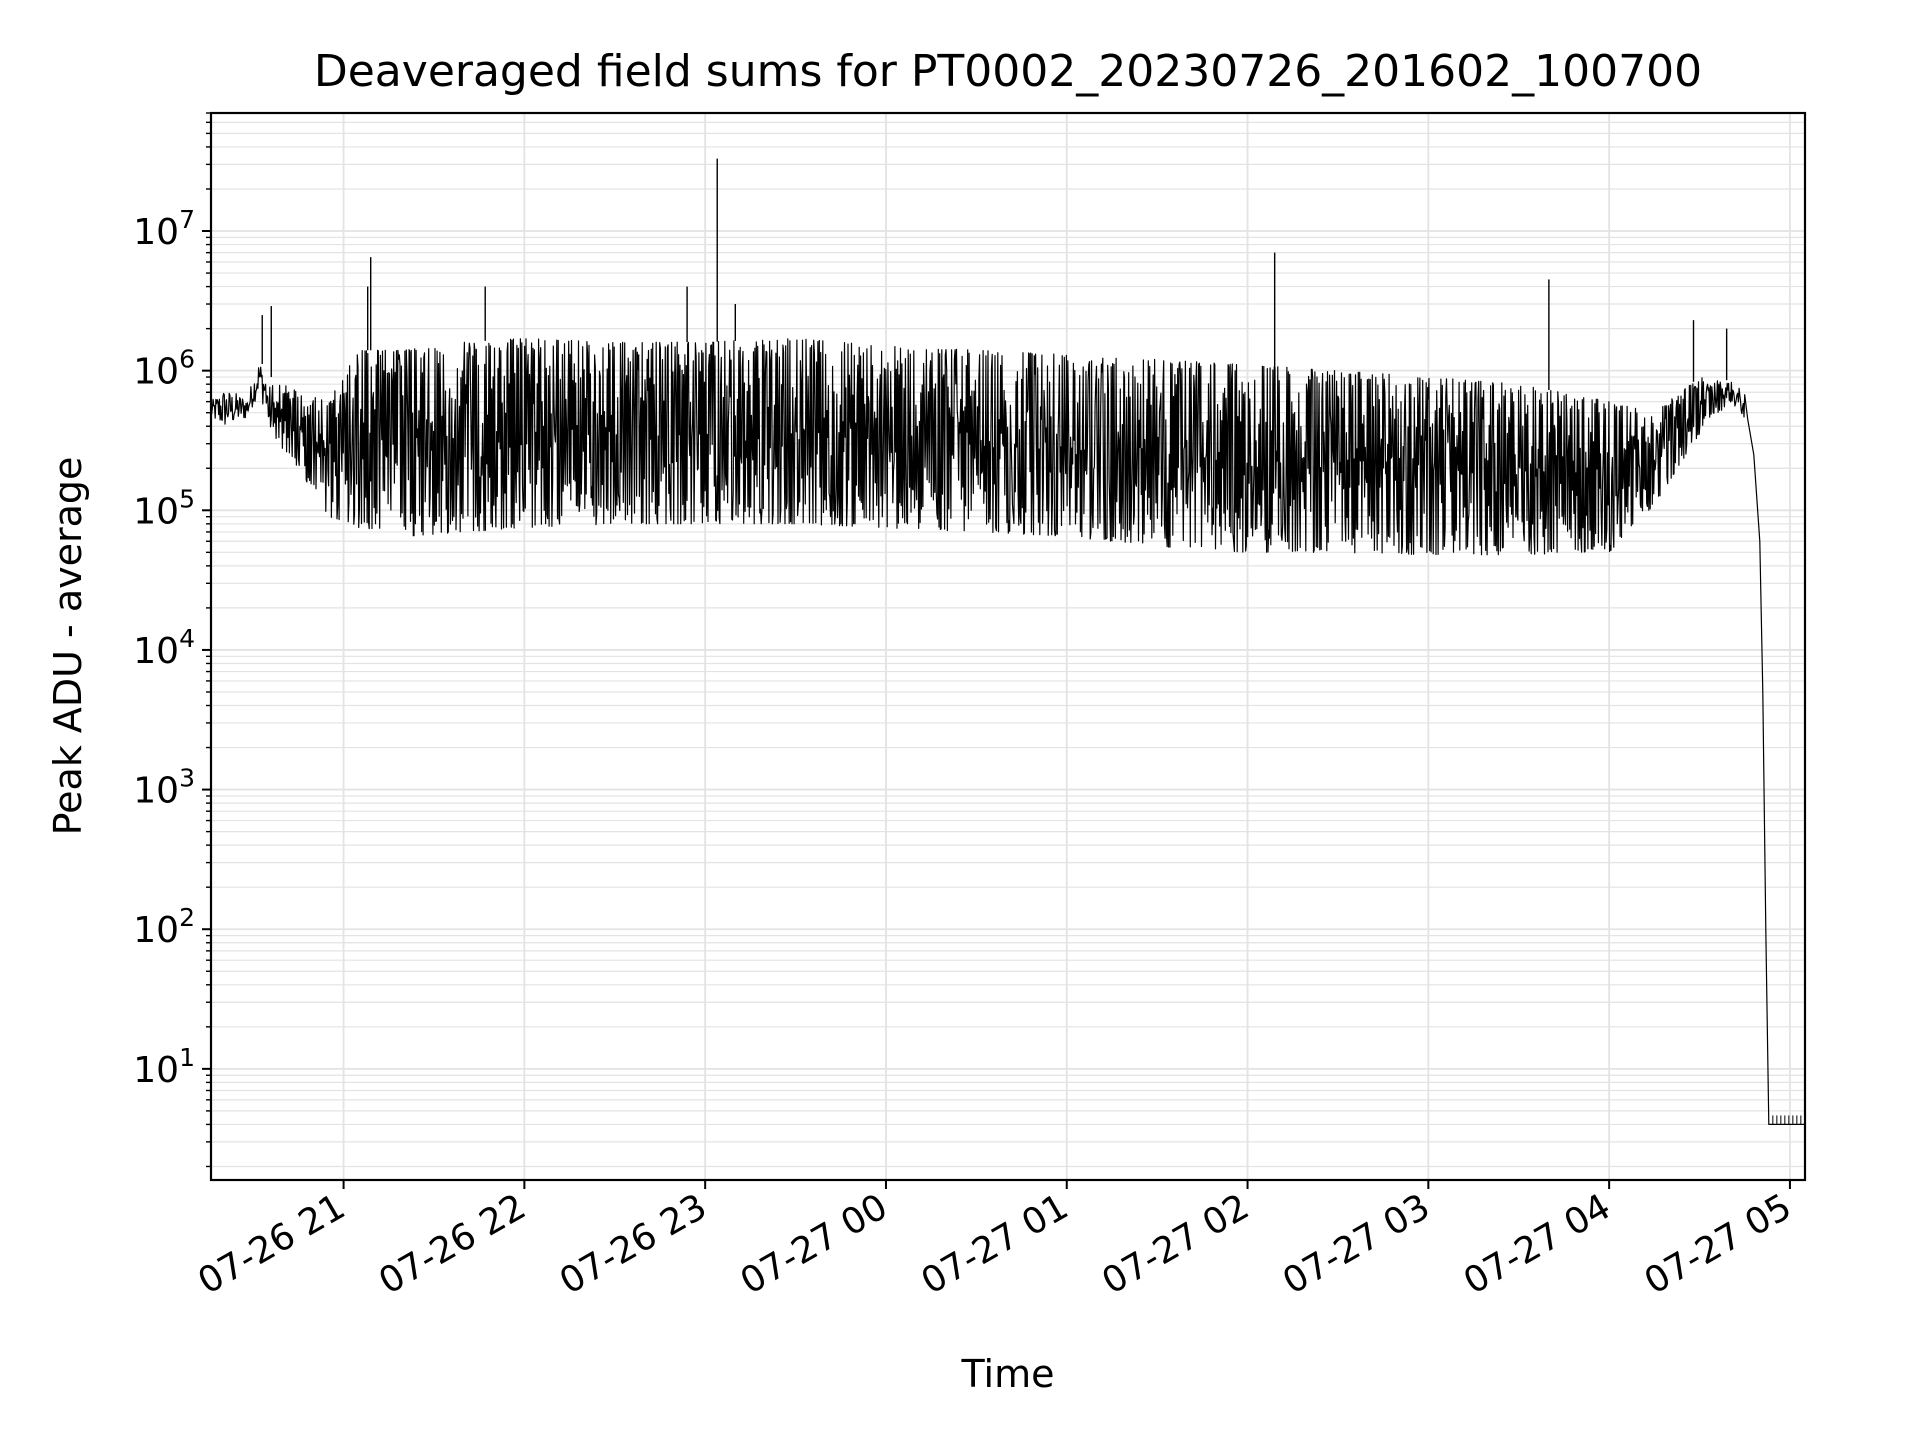 Image resolution: width=1920 pixels, height=1440 pixels. What do you see at coordinates (68, 646) in the screenshot?
I see `y-axis-label: Peak ADU - average` at bounding box center [68, 646].